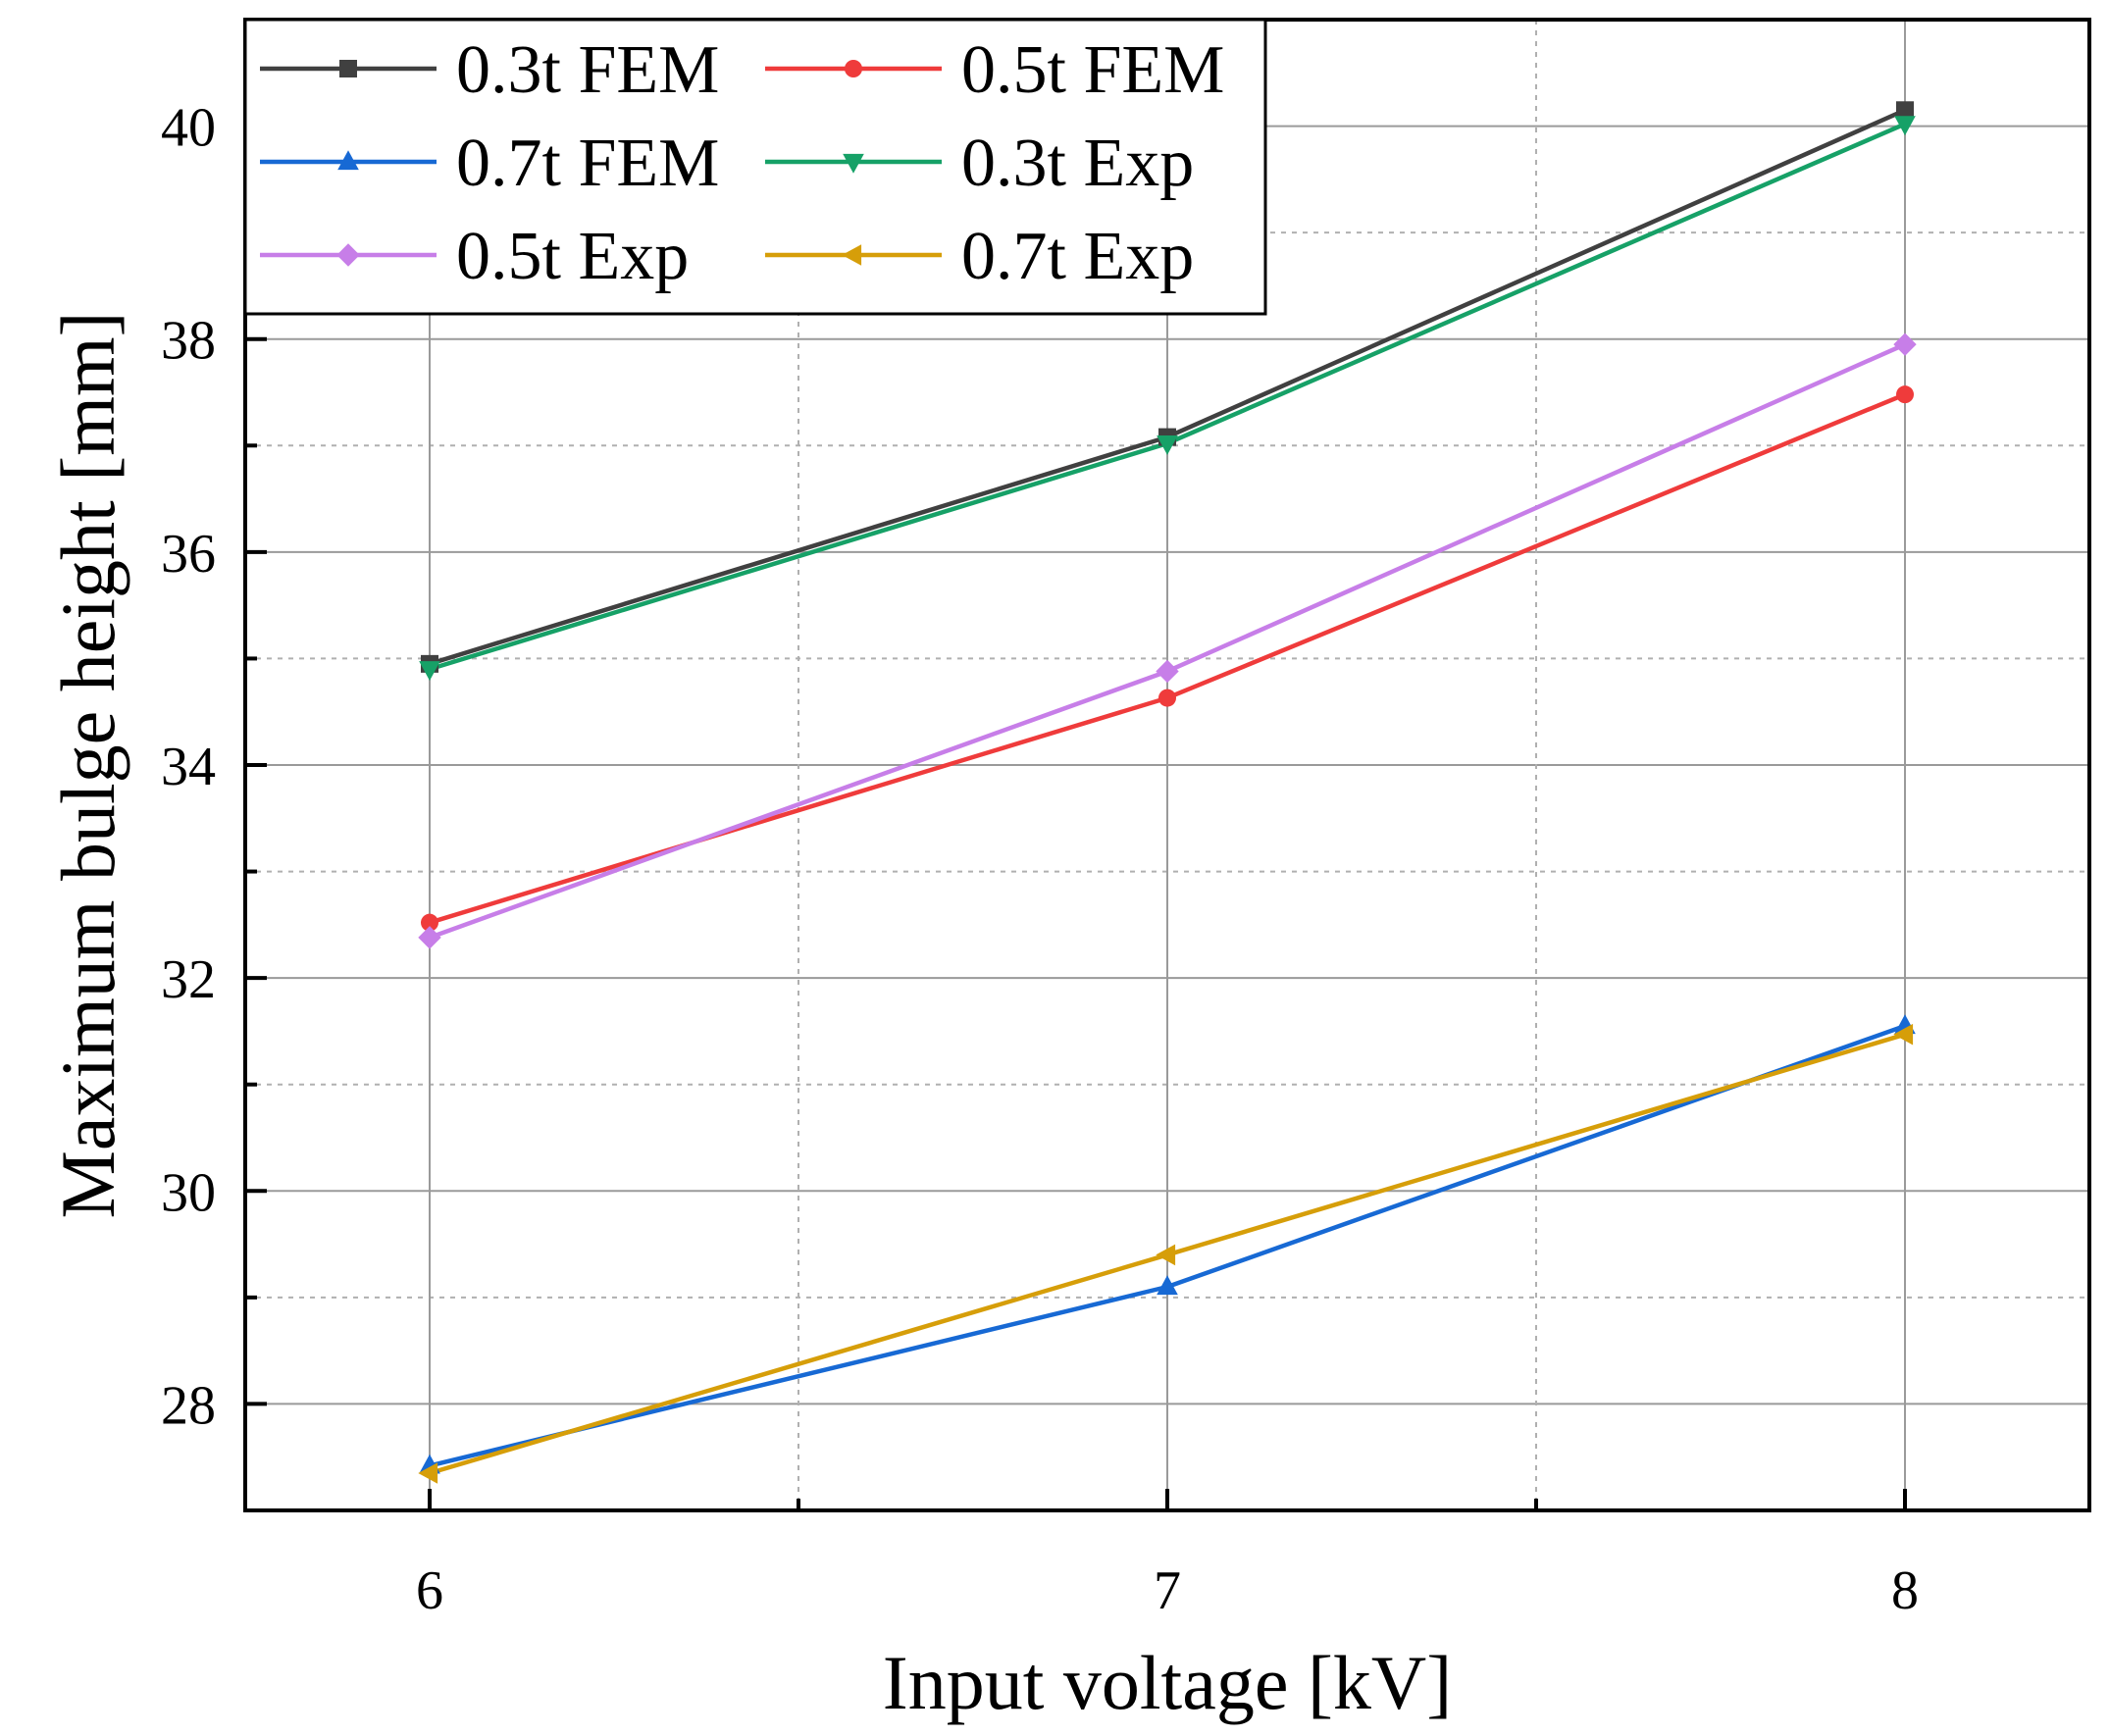  Describe the element at coordinates (188, 767) in the screenshot. I see `y-tick-label: 34` at that location.